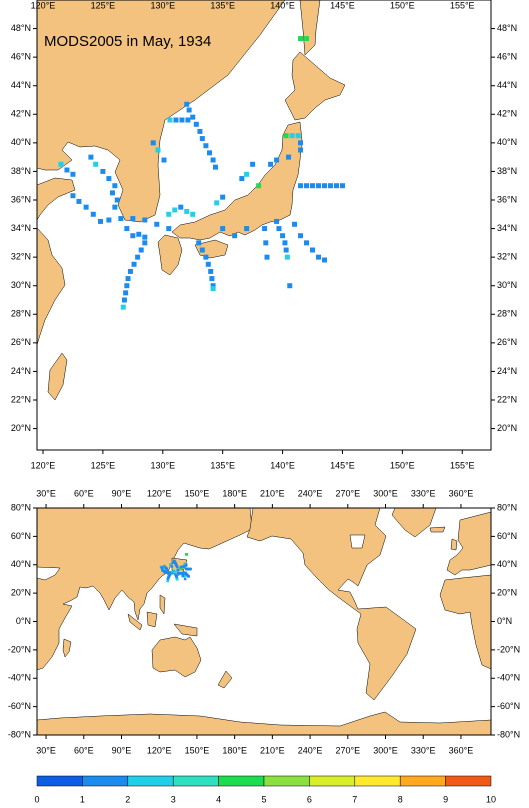 This screenshot has height=808, width=529. I want to click on bottom-observations, so click(175, 568).